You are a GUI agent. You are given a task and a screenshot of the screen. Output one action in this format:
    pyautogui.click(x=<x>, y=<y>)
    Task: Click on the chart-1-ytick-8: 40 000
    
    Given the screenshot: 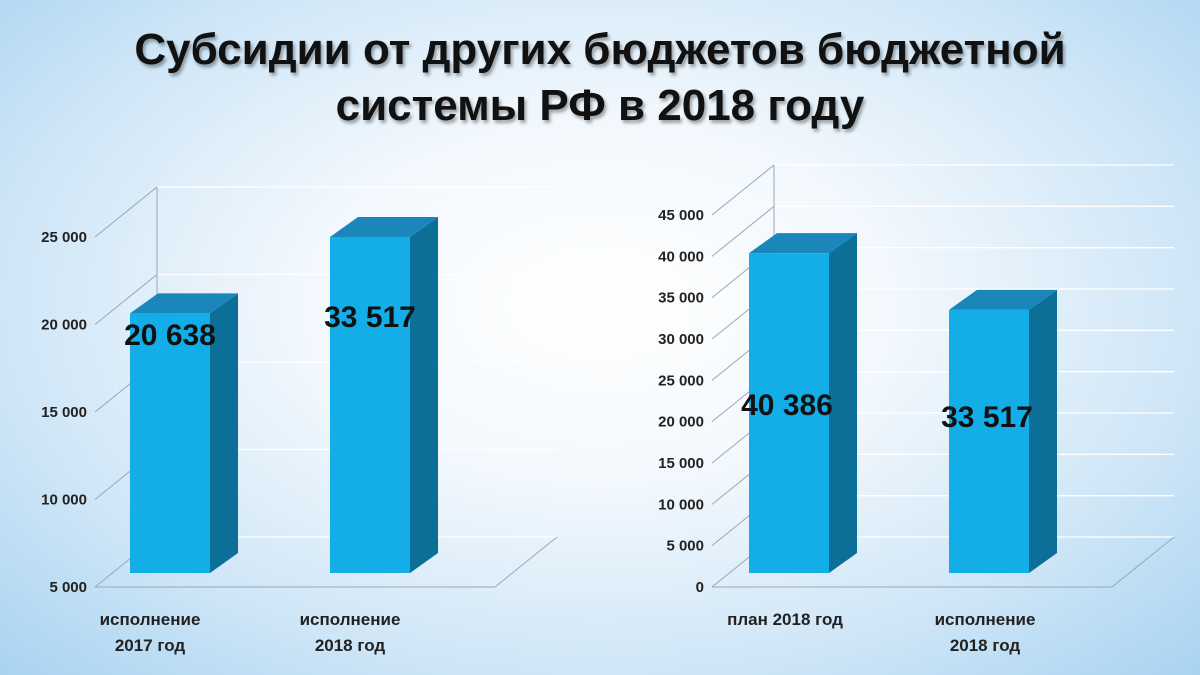 What is the action you would take?
    pyautogui.click(x=681, y=256)
    